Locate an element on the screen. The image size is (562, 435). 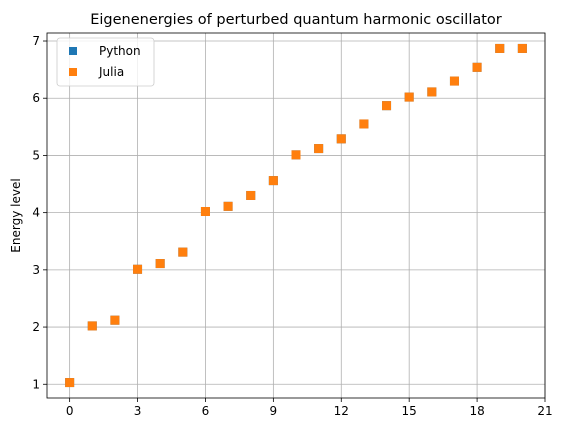
y-tick-label: 4 is located at coordinates (36, 213).